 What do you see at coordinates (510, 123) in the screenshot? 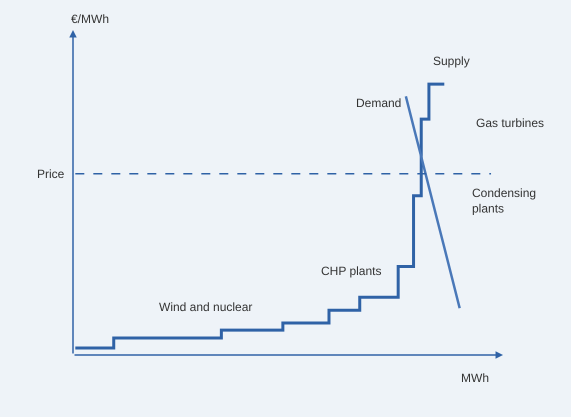
I see `text: Gas turbines` at bounding box center [510, 123].